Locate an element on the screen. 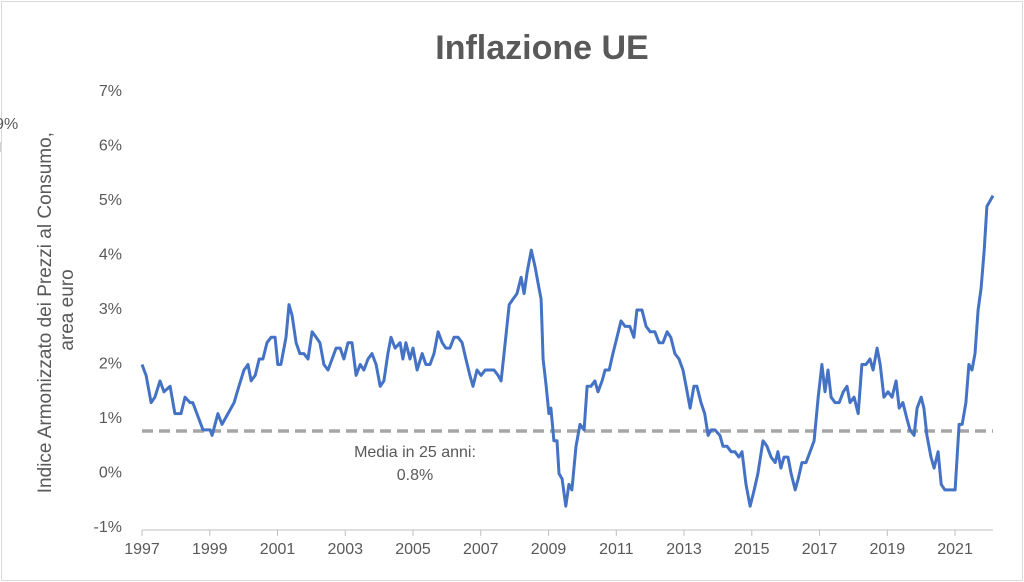 The width and height of the screenshot is (1024, 582). x-tick-label: 2009 is located at coordinates (549, 549).